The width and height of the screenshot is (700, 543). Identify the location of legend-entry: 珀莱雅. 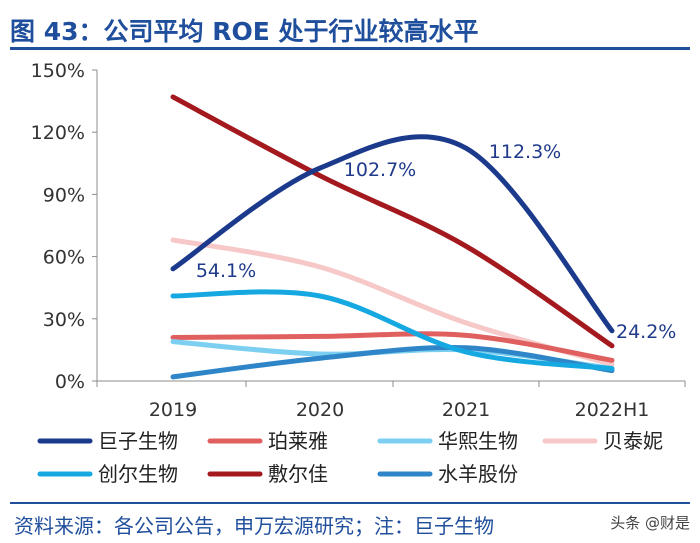
(298, 441).